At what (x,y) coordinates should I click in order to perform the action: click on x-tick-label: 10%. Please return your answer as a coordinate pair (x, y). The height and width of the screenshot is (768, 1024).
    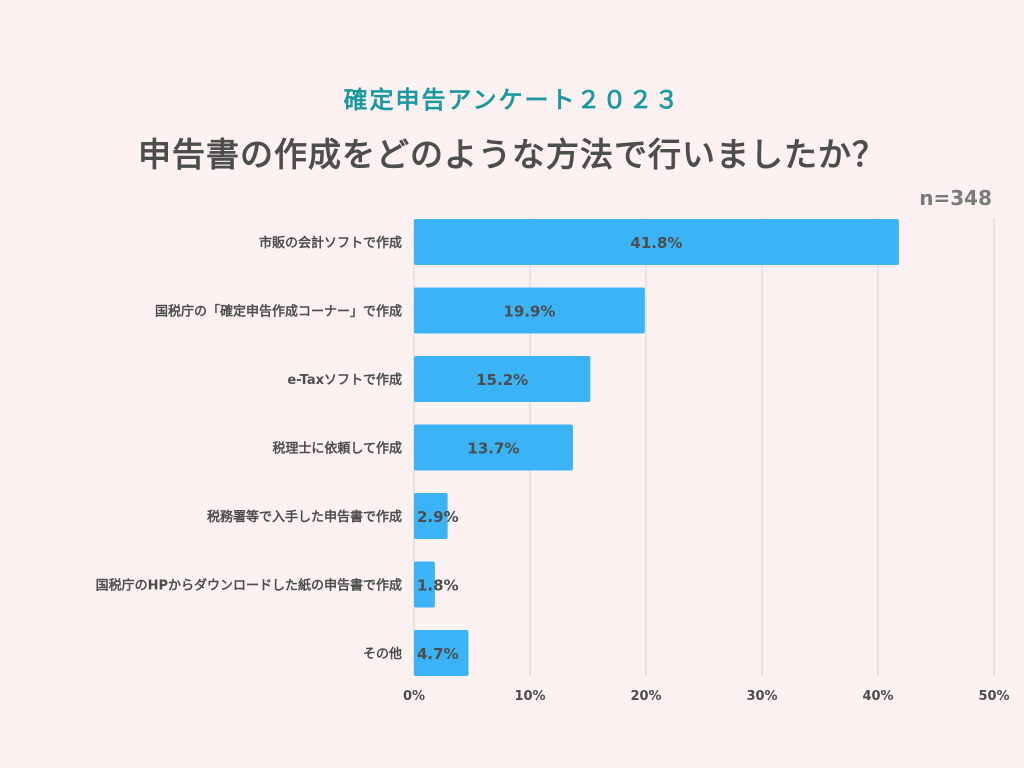
    Looking at the image, I should click on (529, 696).